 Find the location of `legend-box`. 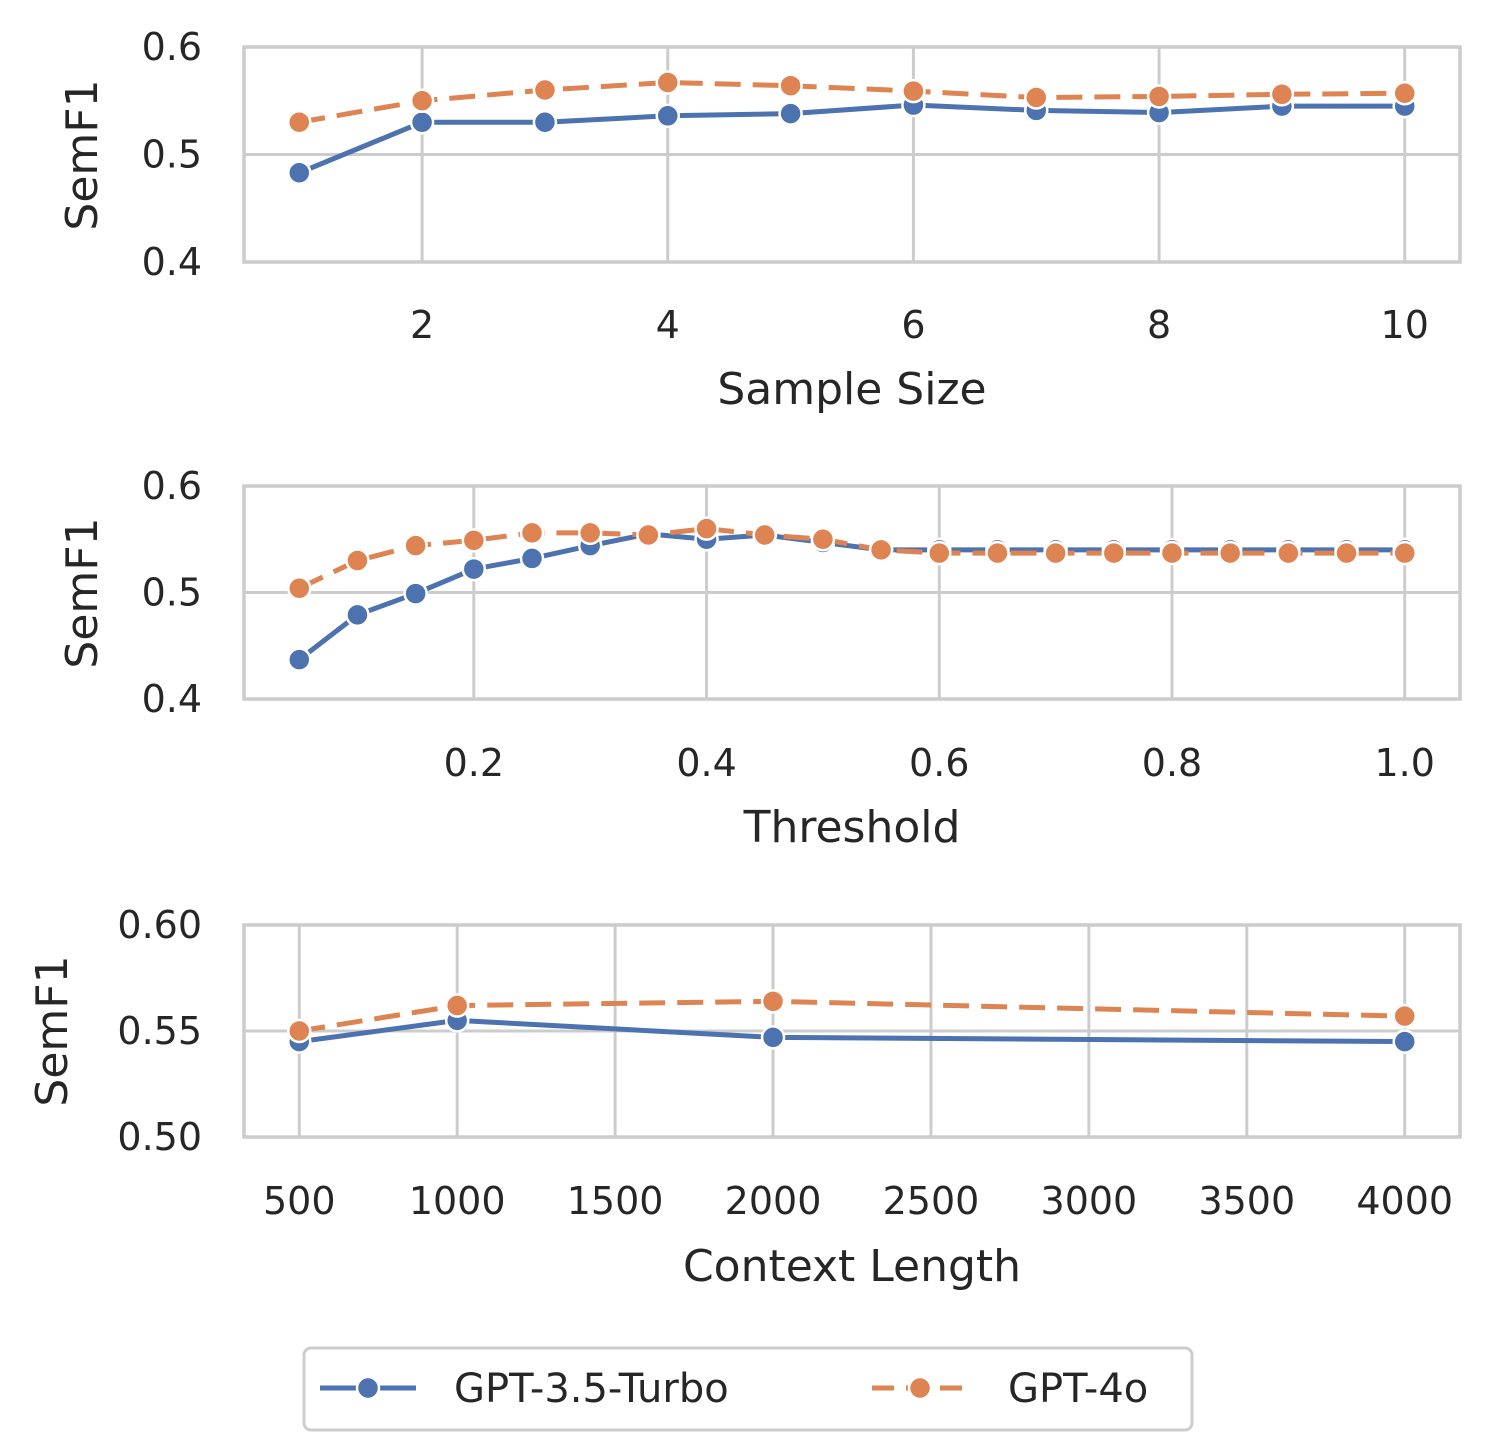

legend-box is located at coordinates (748, 1389).